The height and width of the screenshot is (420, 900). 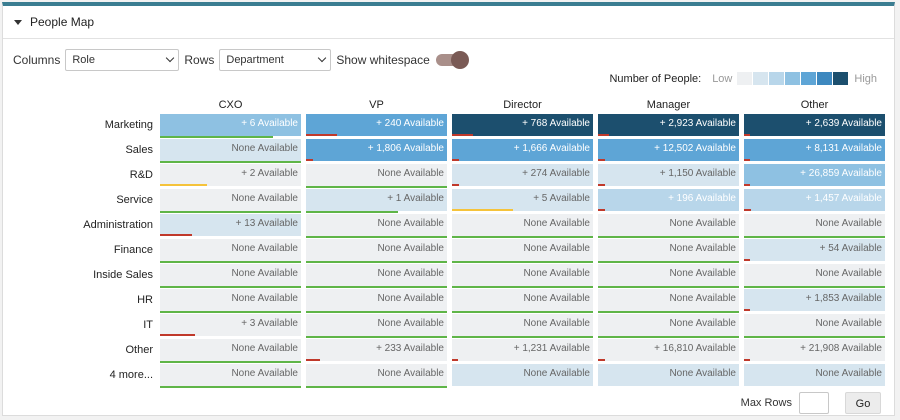 I want to click on row-label: Finance, so click(x=133, y=250).